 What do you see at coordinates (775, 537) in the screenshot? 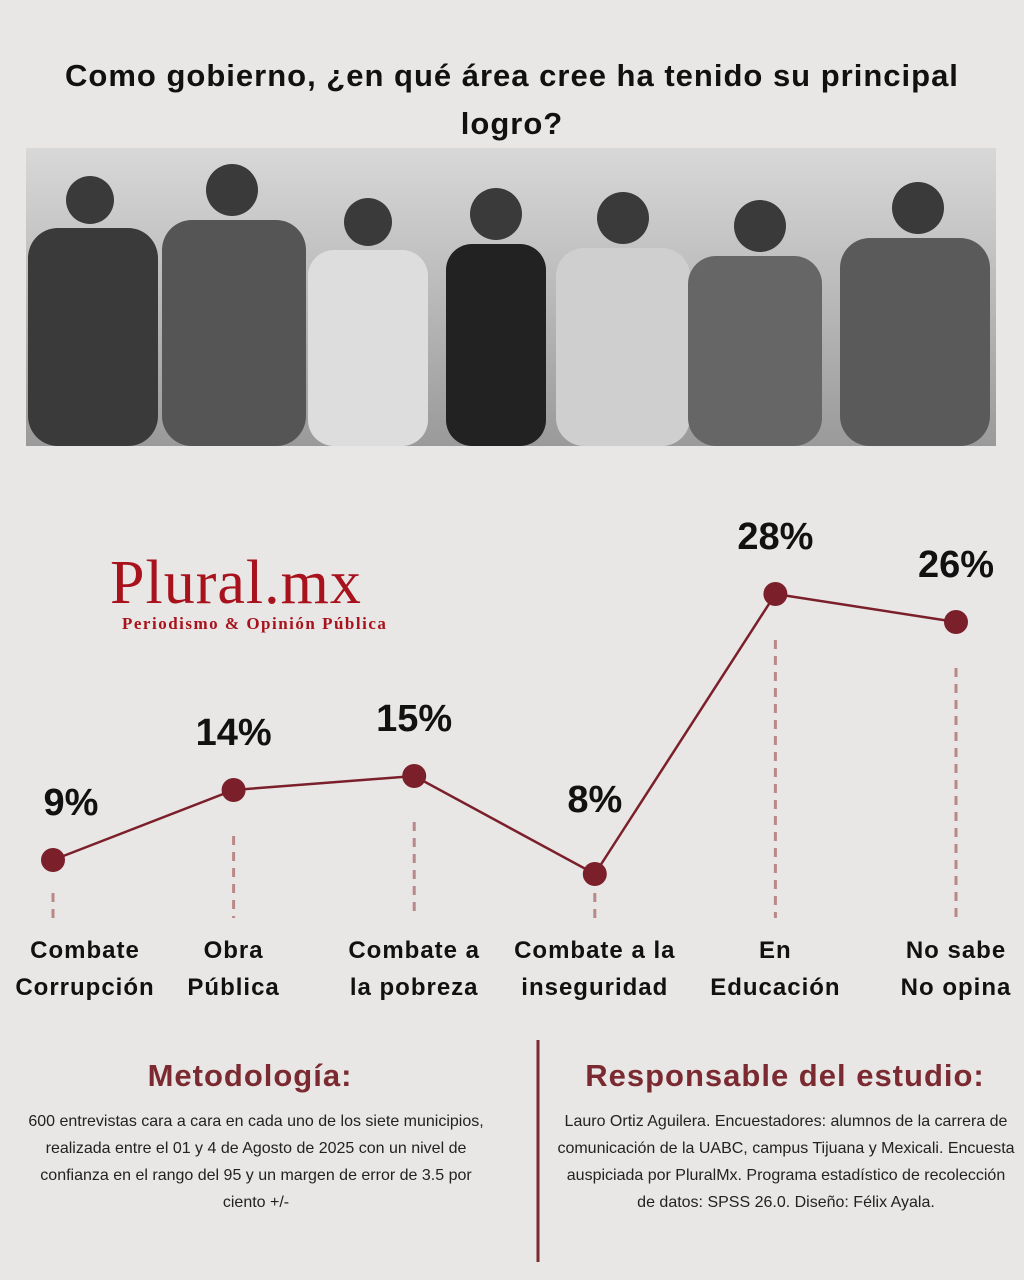
I see `value-label: 28%` at bounding box center [775, 537].